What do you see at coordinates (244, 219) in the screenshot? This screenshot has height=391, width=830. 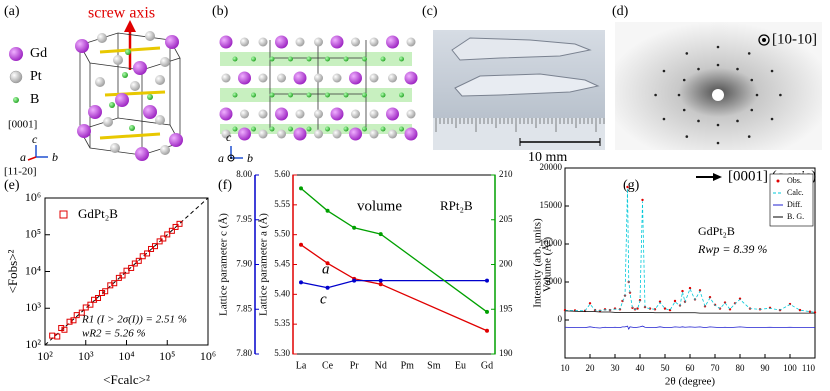 I see `y-tick-label: 7.95` at bounding box center [244, 219].